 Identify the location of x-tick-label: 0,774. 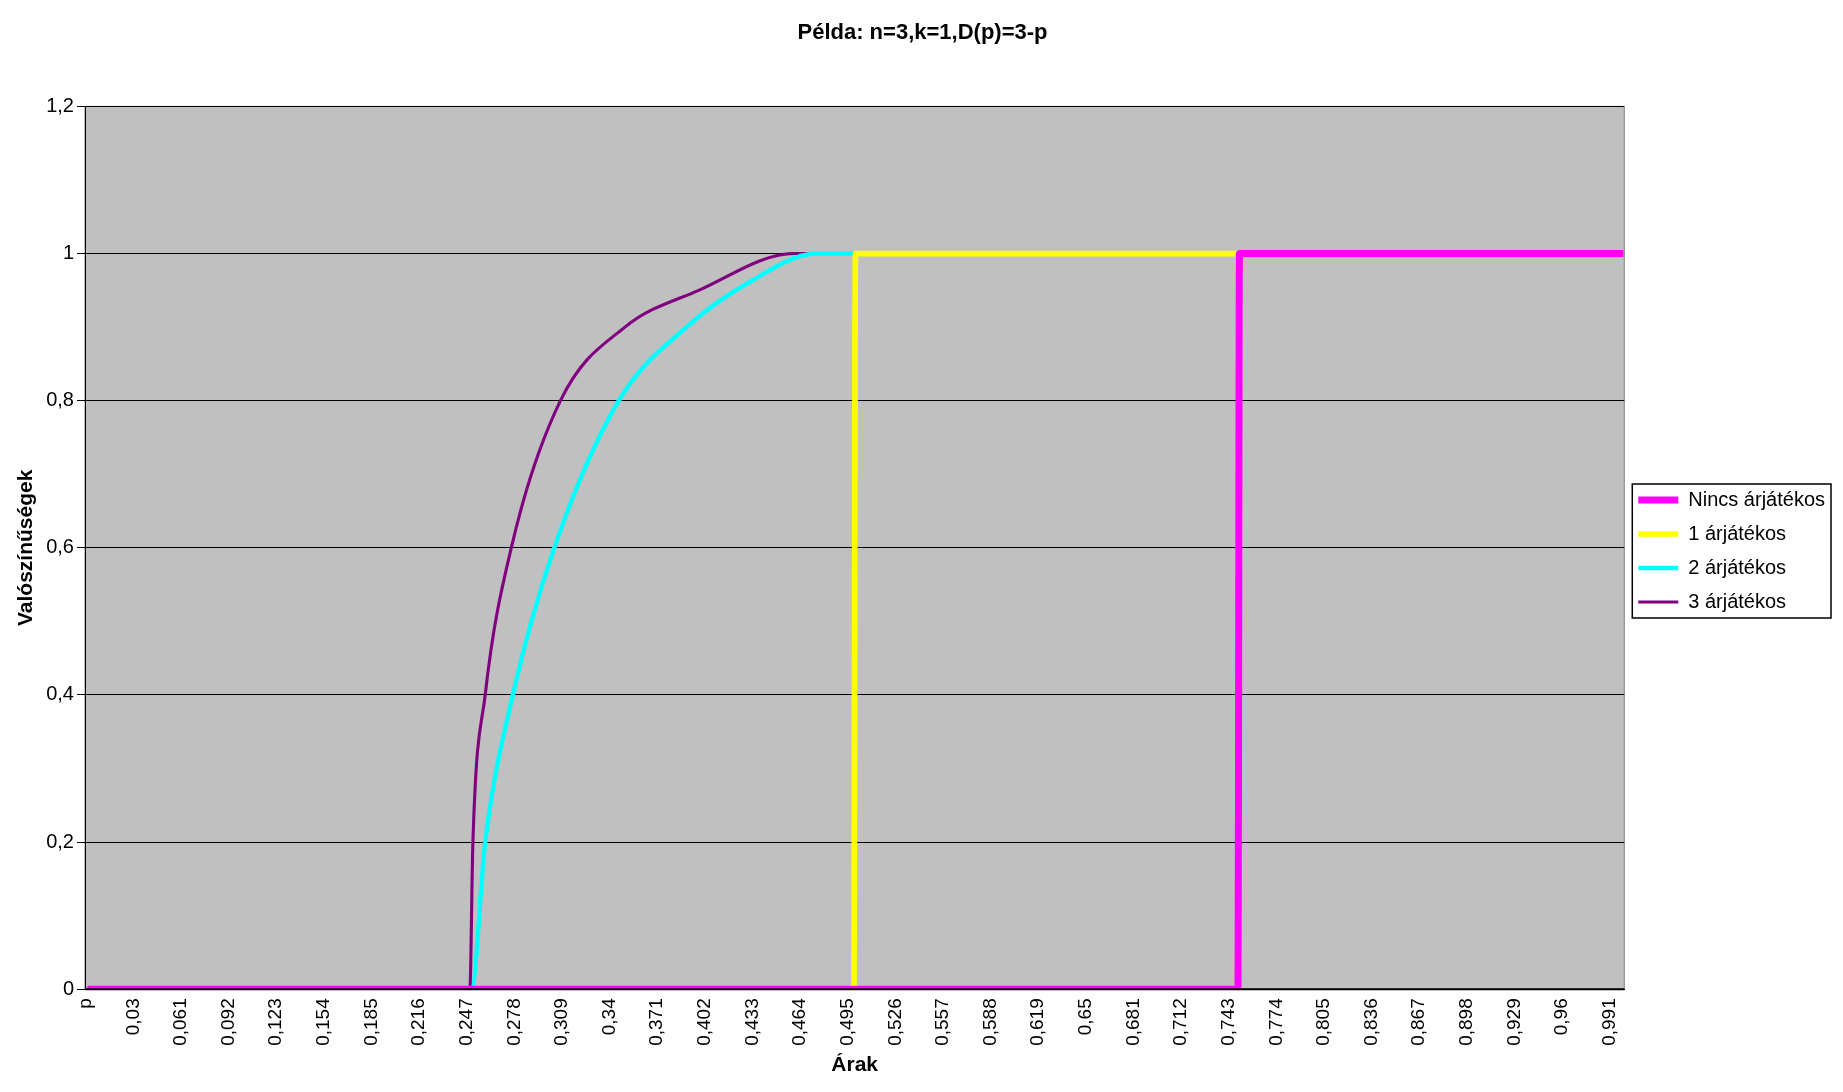
(1275, 1021).